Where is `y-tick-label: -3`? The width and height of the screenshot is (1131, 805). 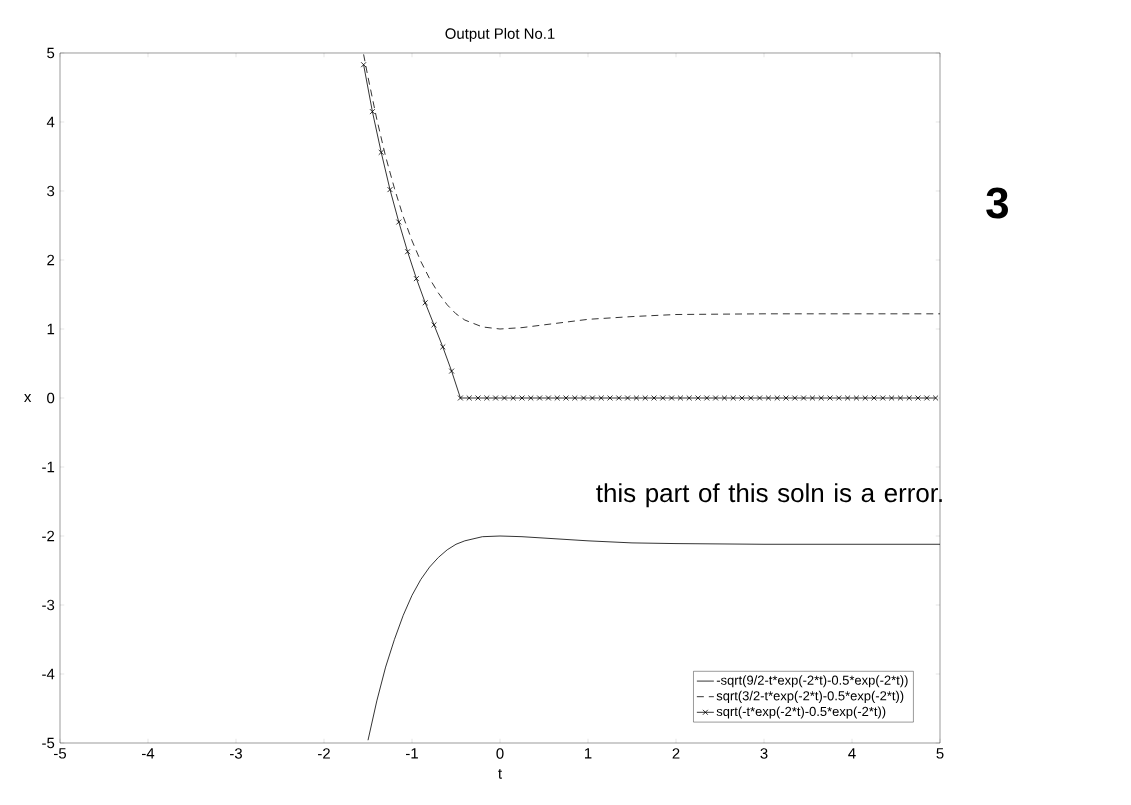
y-tick-label: -3 is located at coordinates (48, 605).